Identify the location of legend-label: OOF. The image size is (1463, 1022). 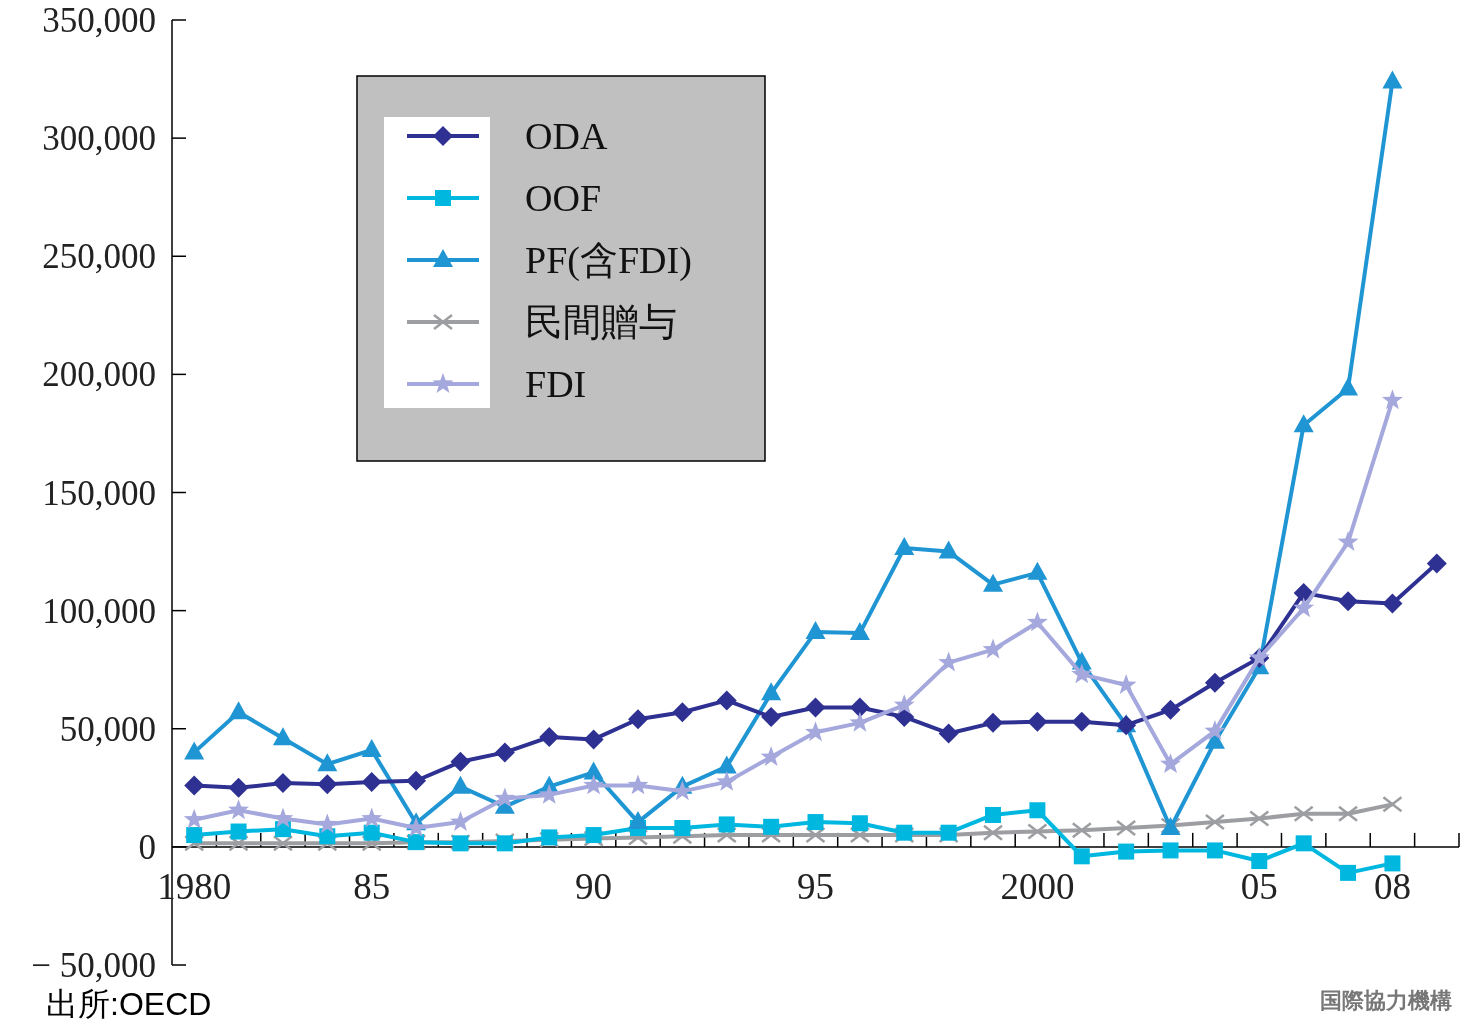
(563, 198).